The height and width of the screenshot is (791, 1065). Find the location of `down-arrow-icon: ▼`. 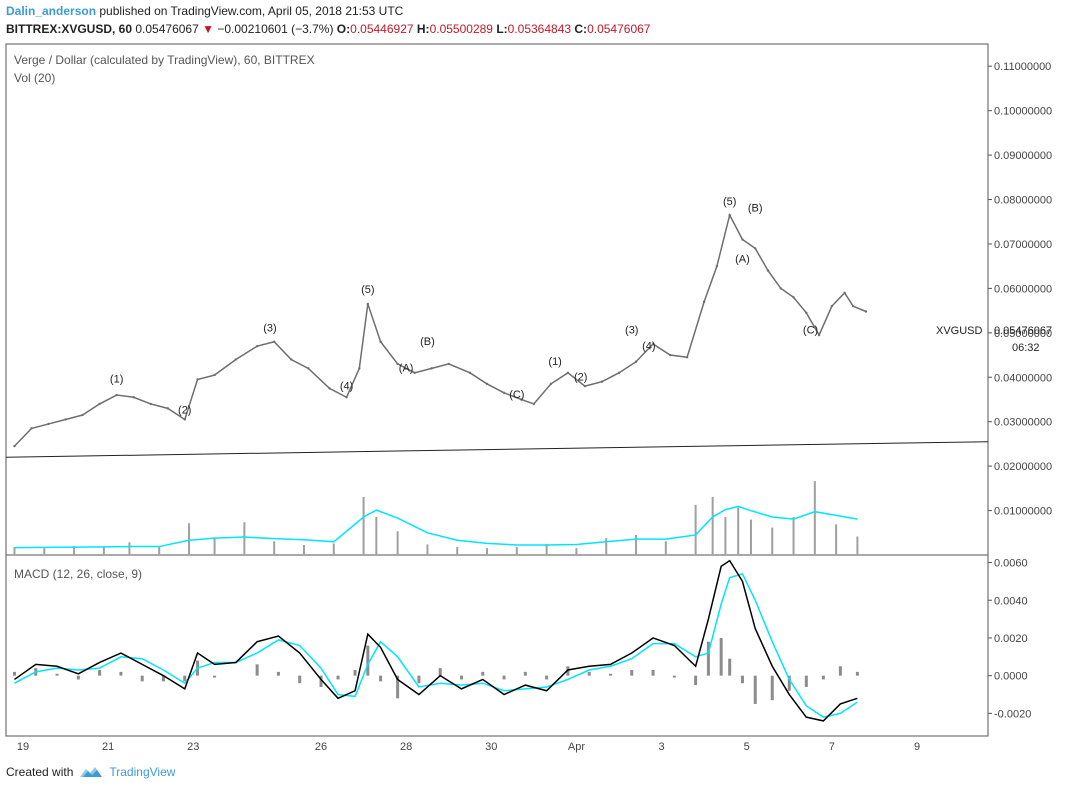

down-arrow-icon: ▼ is located at coordinates (208, 29).